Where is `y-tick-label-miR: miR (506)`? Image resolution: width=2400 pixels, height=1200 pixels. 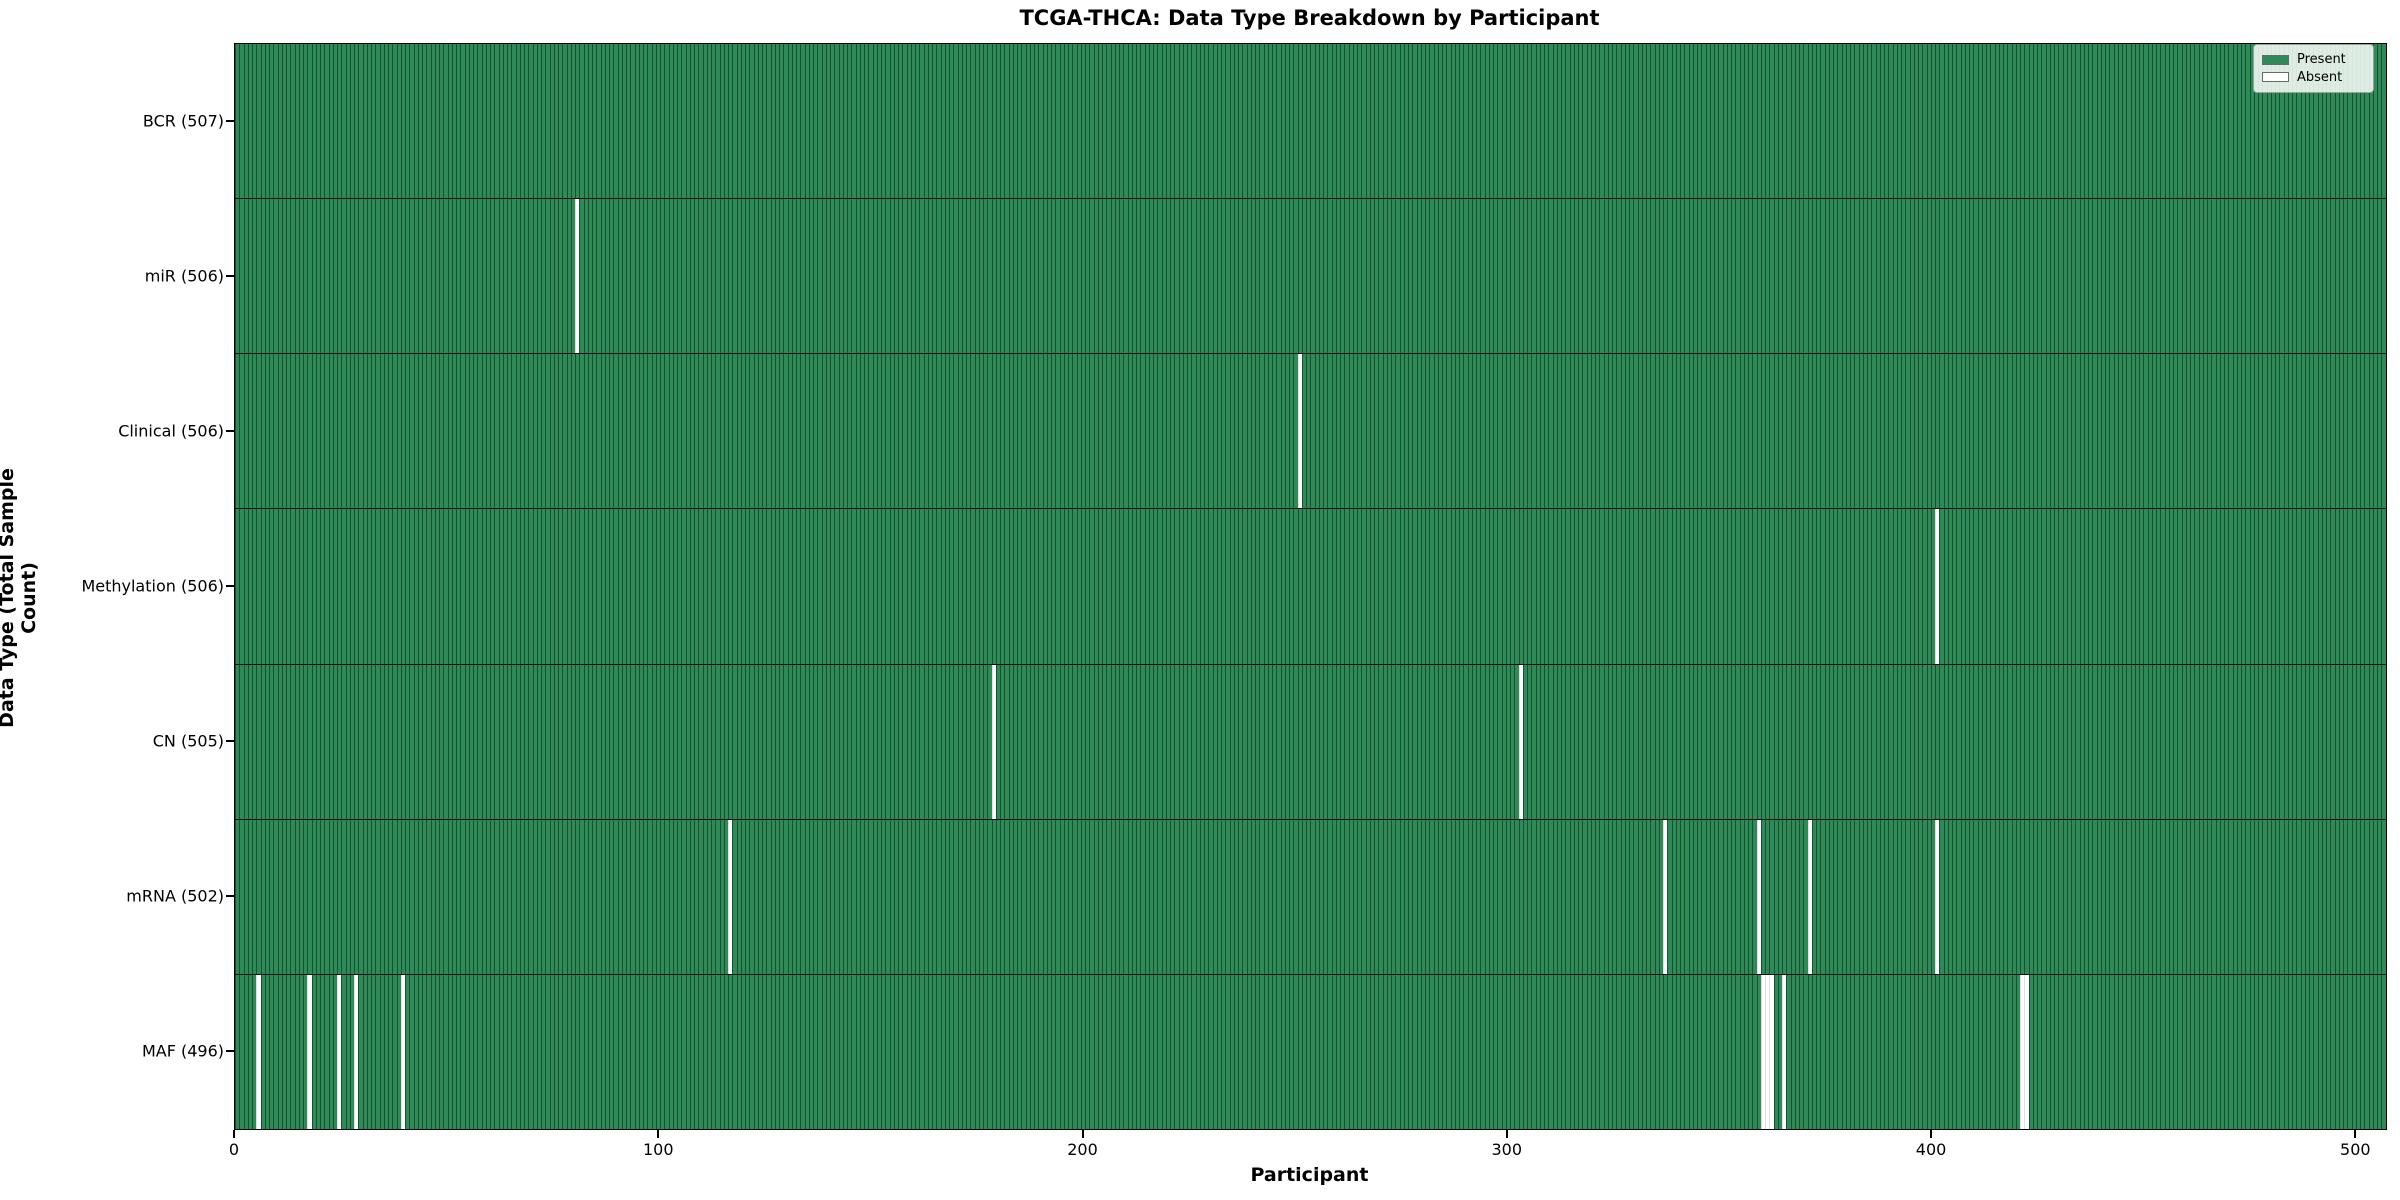
y-tick-label-miR: miR (506) is located at coordinates (184, 275).